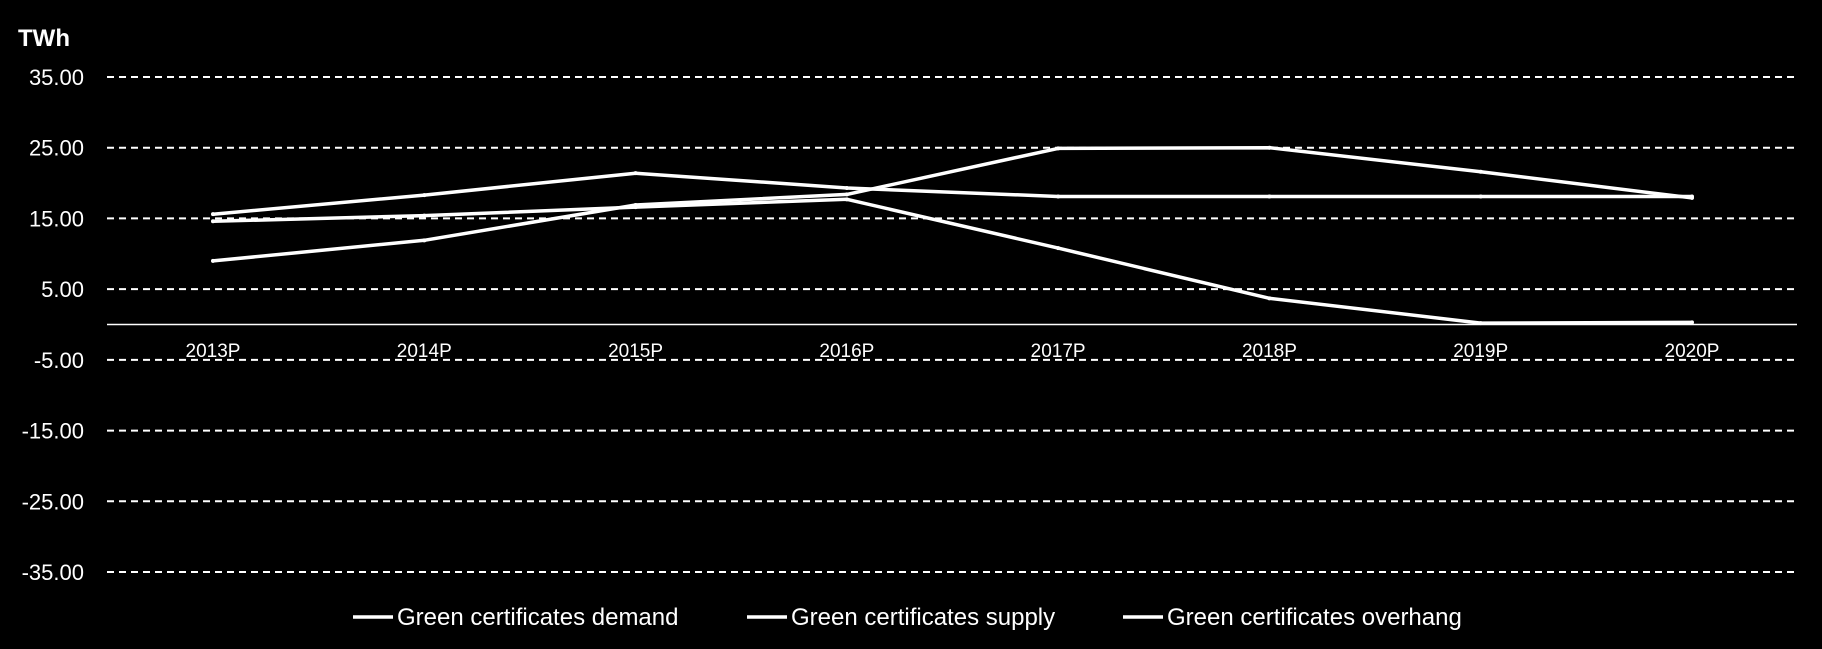 This screenshot has height=649, width=1822. I want to click on y-tick-label: 5.00, so click(62, 289).